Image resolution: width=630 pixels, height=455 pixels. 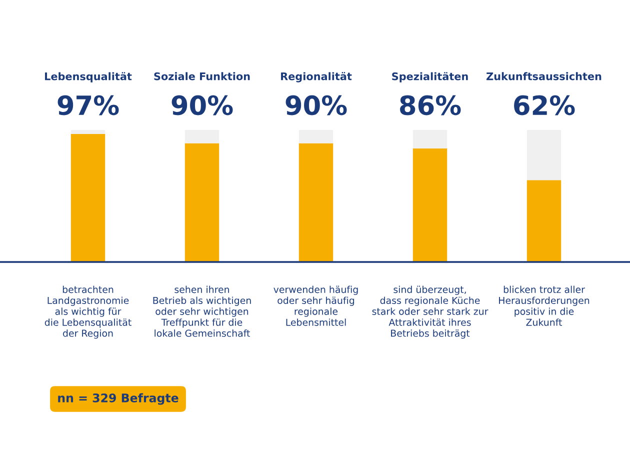 What do you see at coordinates (88, 312) in the screenshot?
I see `text: betrachten Landgastronomie als wichtig für die Lebensqualität der Region` at bounding box center [88, 312].